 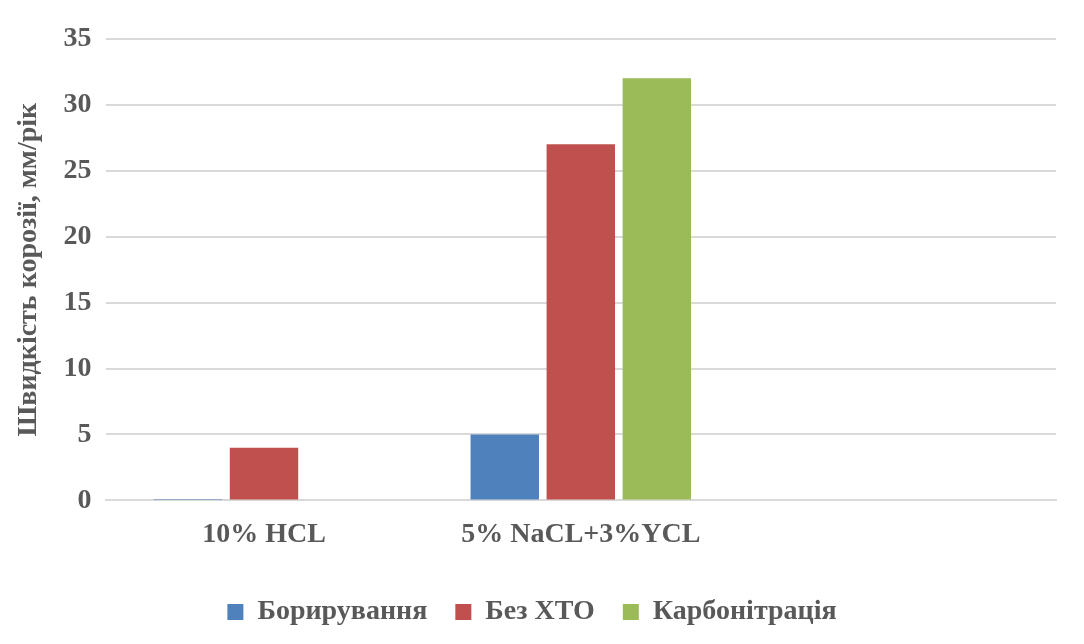 What do you see at coordinates (264, 533) in the screenshot?
I see `x-tick-label: 10% HCL` at bounding box center [264, 533].